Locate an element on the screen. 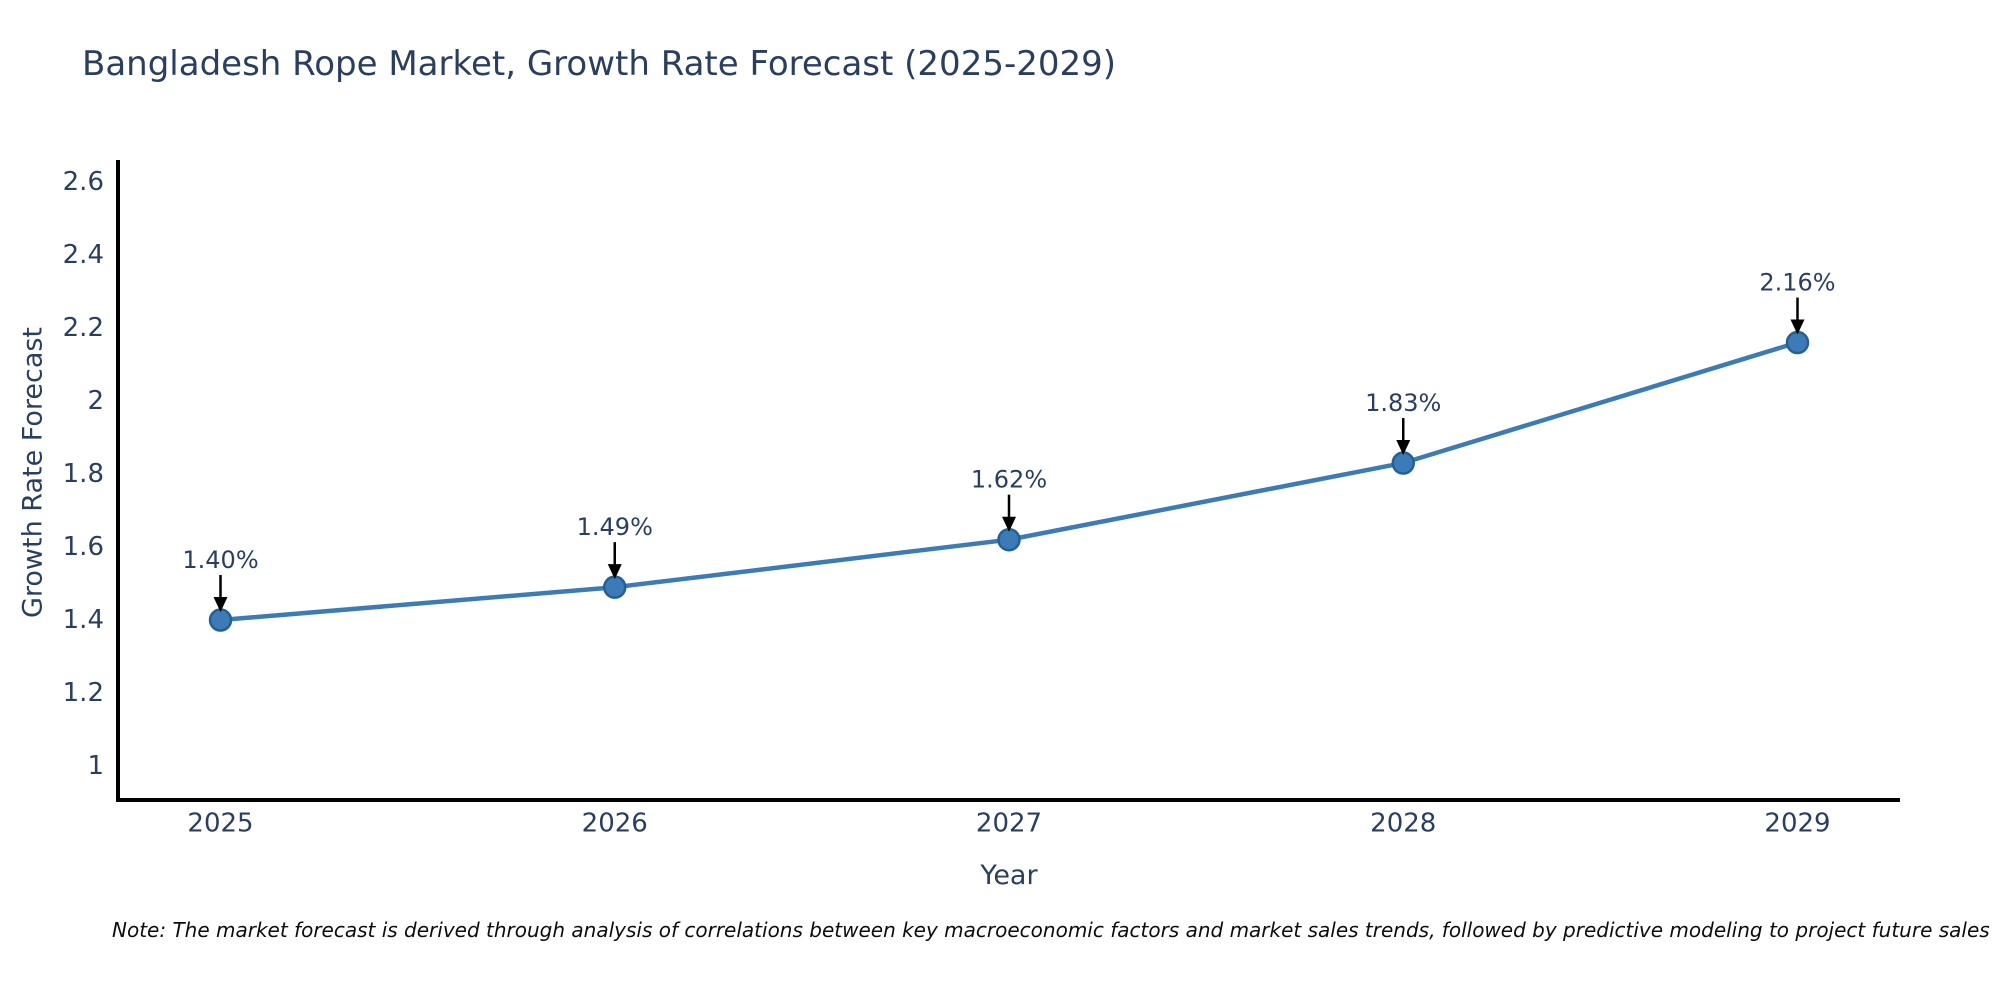  x-tick-label: 2028 is located at coordinates (1403, 823).